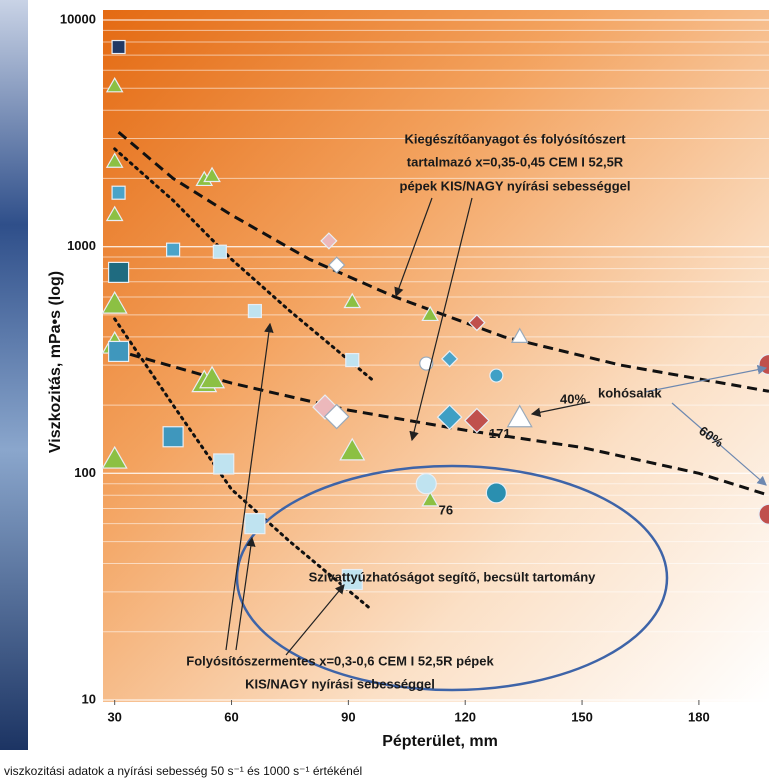  What do you see at coordinates (55, 362) in the screenshot?
I see `y-axis-title: Viszkozitás, mPa•s (log)` at bounding box center [55, 362].